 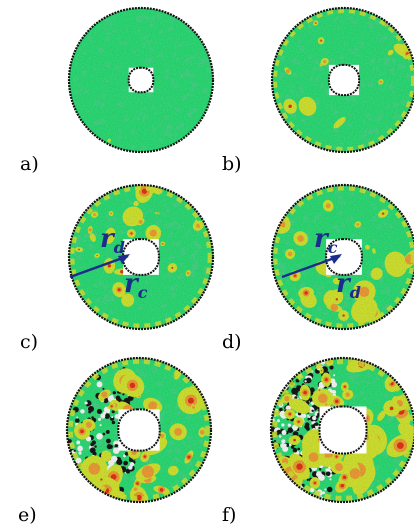 I want to click on radius-label-upper-d: rc, so click(x=326, y=240).